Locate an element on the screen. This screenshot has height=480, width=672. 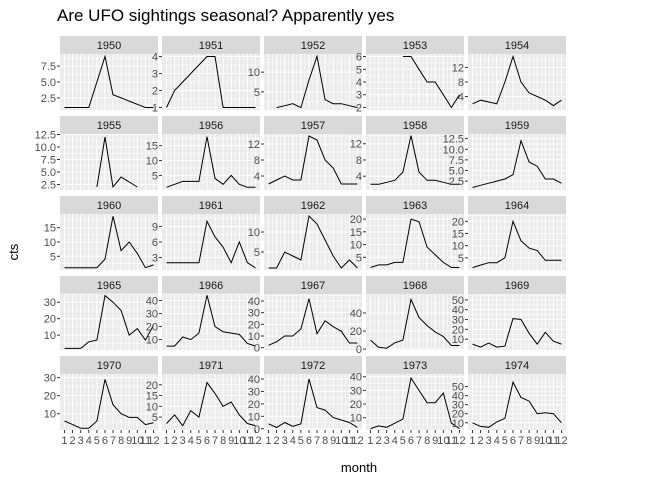
x-tick-label: 4 is located at coordinates (497, 441).